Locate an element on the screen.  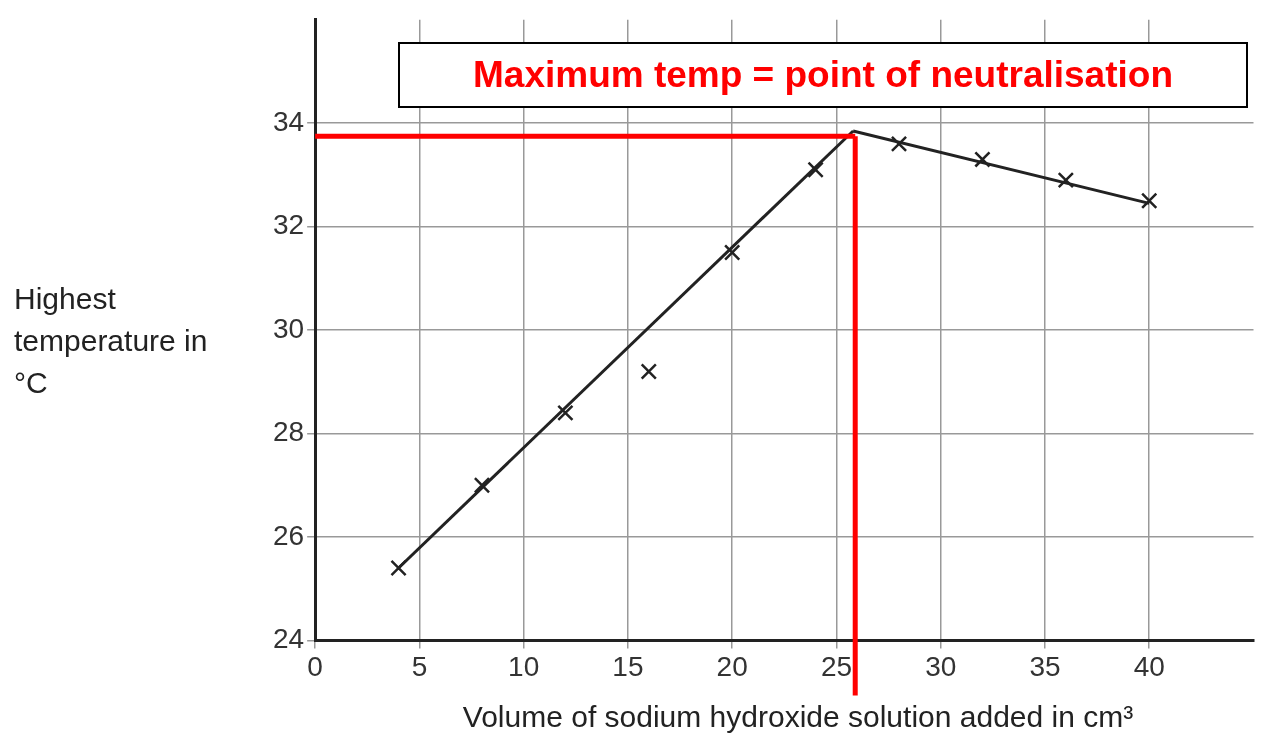
x-tick-label: 30 is located at coordinates (941, 666).